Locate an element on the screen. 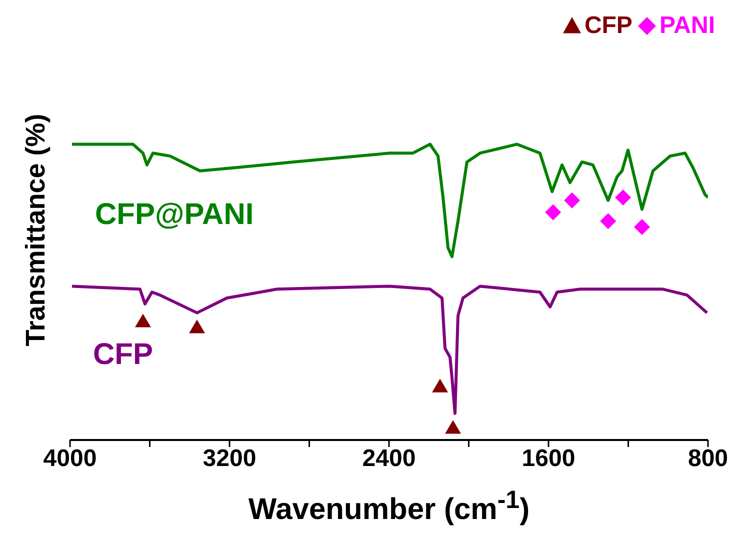 Image resolution: width=743 pixels, height=538 pixels. x-axis-title: Wavenumber (cm$^{-1}$) is located at coordinates (389, 506).